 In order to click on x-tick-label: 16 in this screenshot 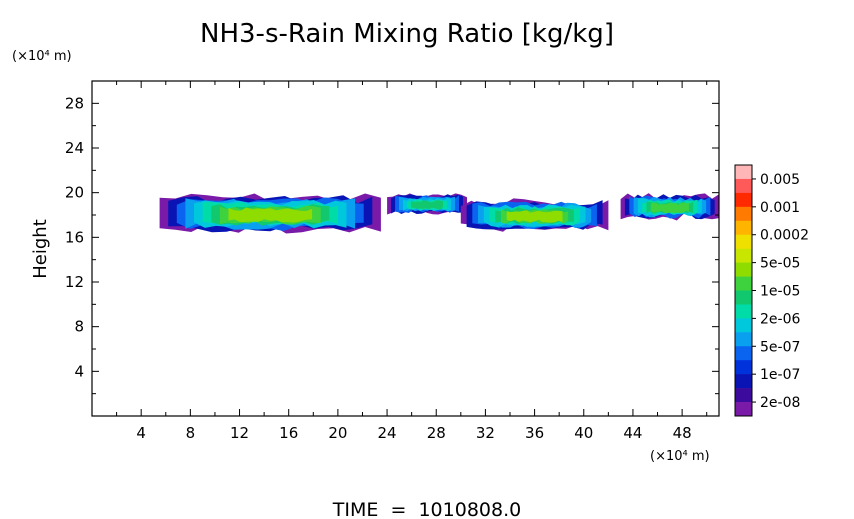, I will do `click(288, 433)`.